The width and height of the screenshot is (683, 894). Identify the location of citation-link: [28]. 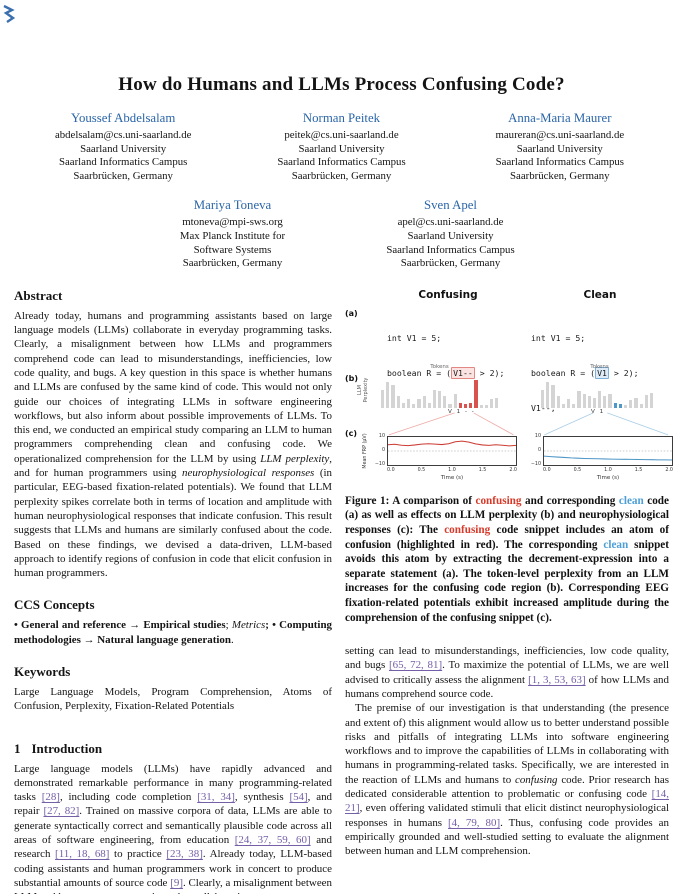
(50, 797).